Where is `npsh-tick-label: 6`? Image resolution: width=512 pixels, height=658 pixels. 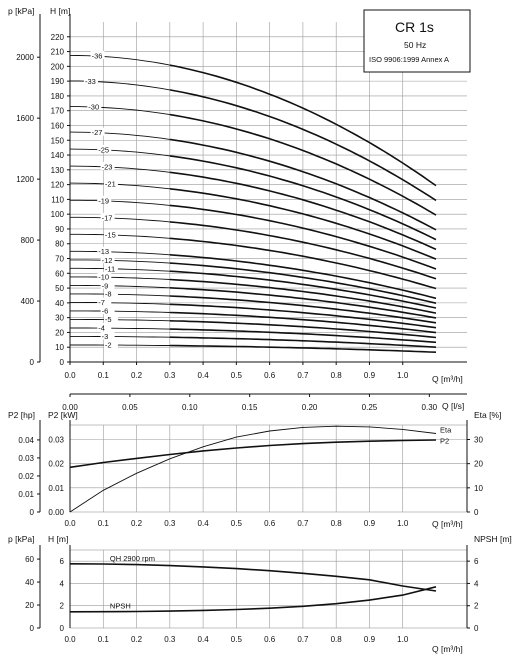 npsh-tick-label: 6 is located at coordinates (476, 561).